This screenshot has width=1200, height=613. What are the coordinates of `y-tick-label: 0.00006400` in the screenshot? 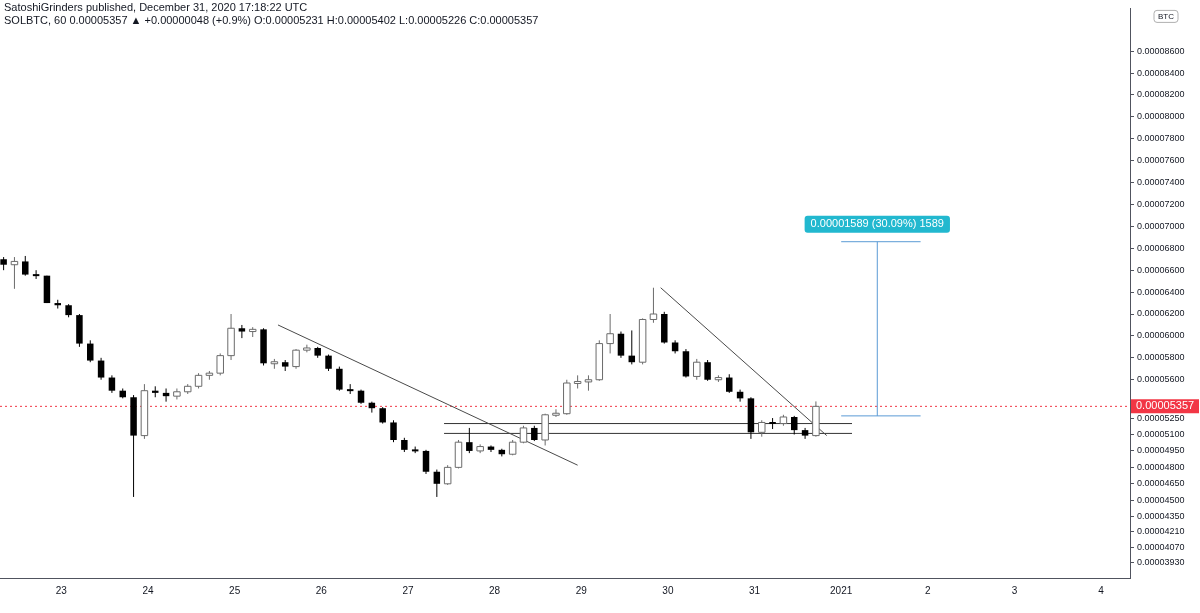 It's located at (1161, 291).